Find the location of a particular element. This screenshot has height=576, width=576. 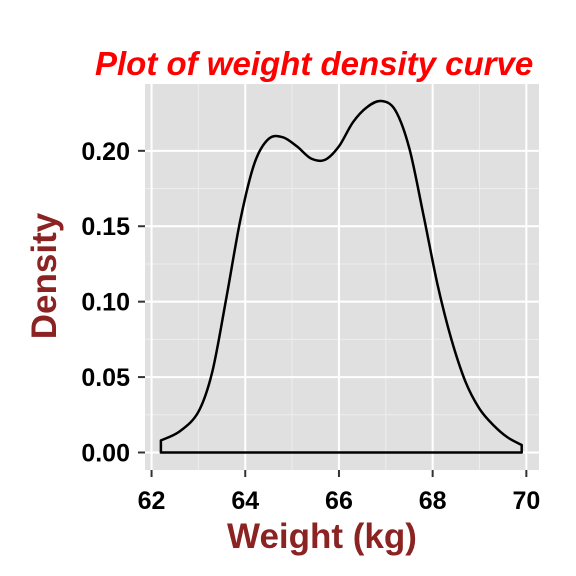

y-axis-tick-labels: 0.00 0.05 0.10 0.15 0.20 is located at coordinates (105, 303).